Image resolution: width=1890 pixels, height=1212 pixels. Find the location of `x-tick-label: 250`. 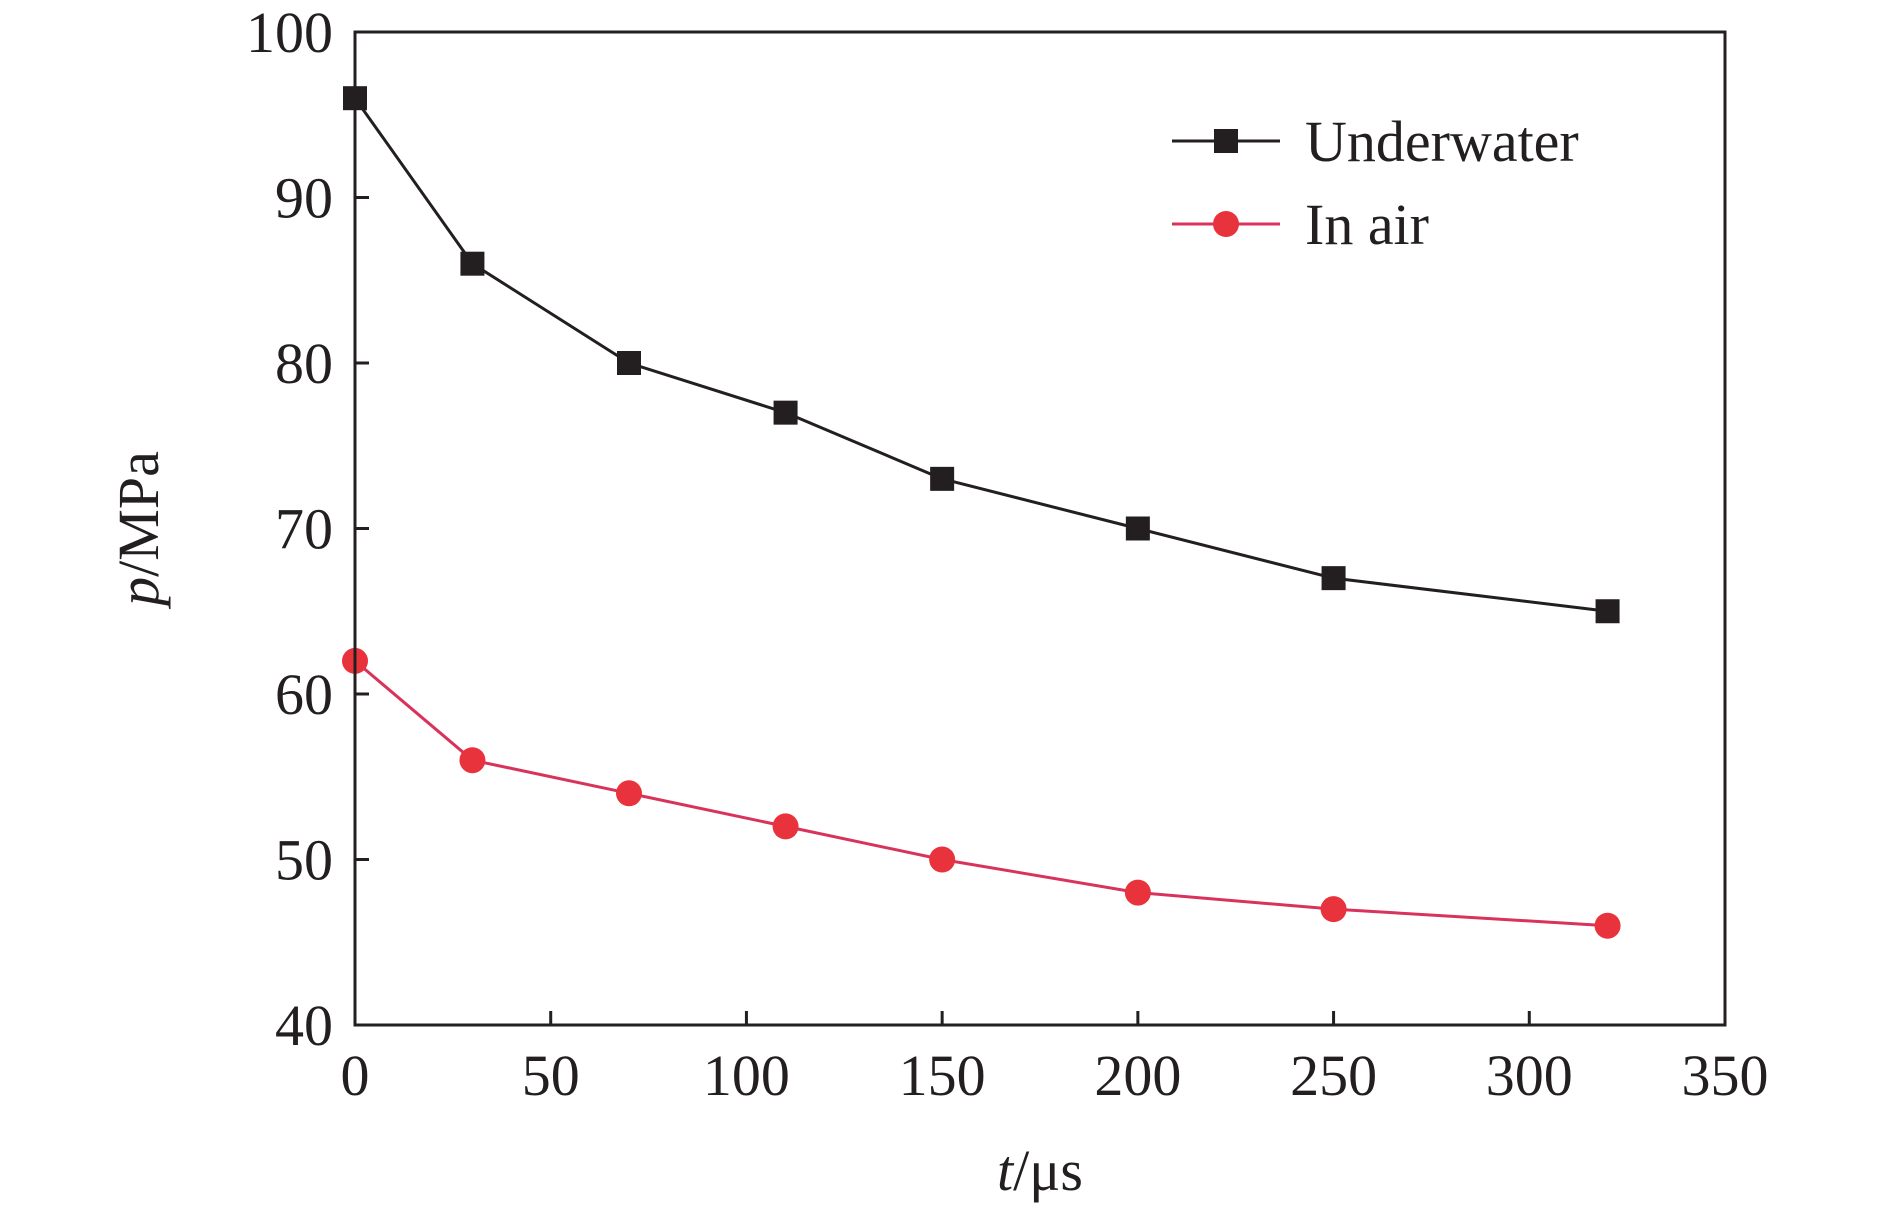

x-tick-label: 250 is located at coordinates (1333, 1075).